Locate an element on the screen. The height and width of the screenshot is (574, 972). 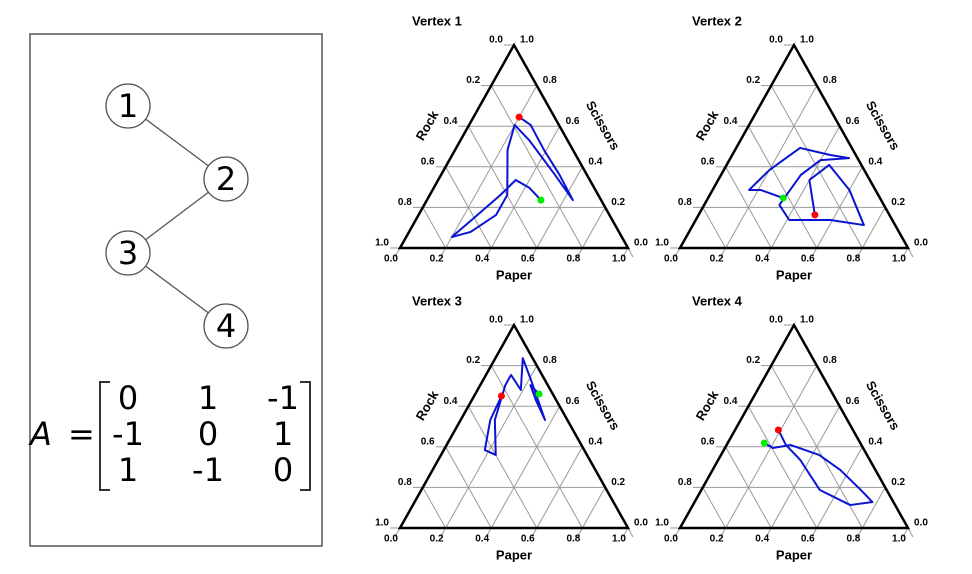
scissors-tick-label: 0.0 is located at coordinates (641, 243).